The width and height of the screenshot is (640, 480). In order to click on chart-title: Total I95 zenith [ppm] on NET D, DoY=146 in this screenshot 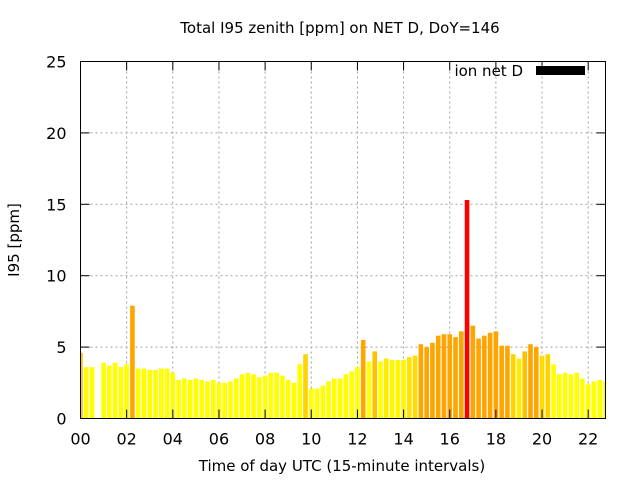, I will do `click(339, 28)`.